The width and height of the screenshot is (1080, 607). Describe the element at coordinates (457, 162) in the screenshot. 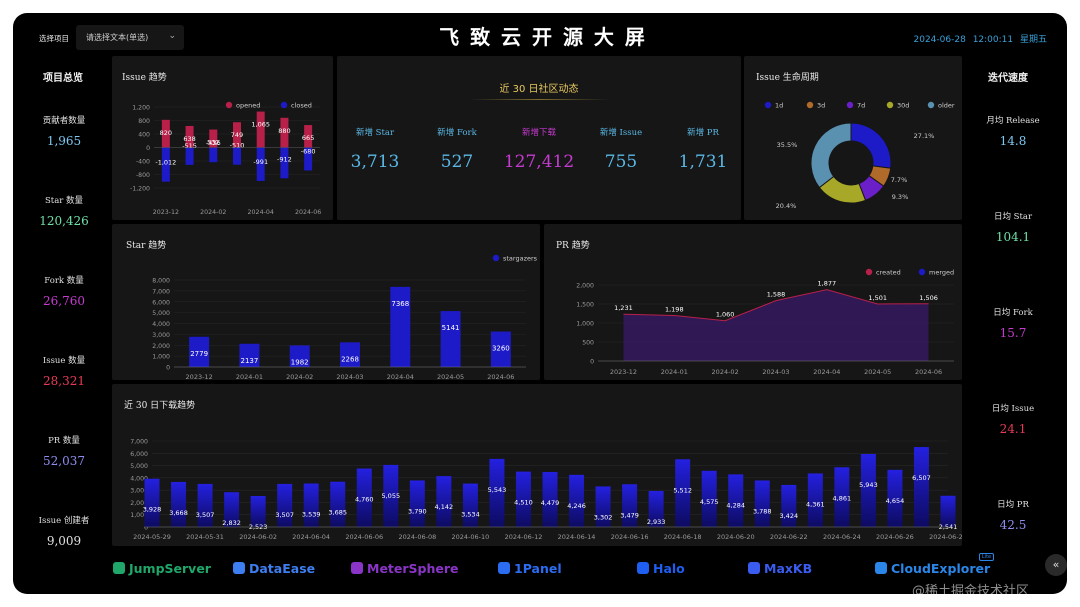

I see `community-fork-value: 527` at that location.